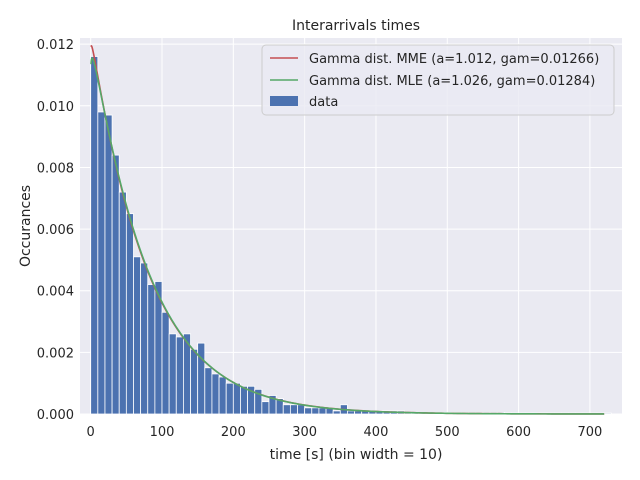 The height and width of the screenshot is (480, 640). I want to click on y-tick-labels: 0.000 0.002 0.004 0.006 0.008 0.010 0.012, so click(55, 230).